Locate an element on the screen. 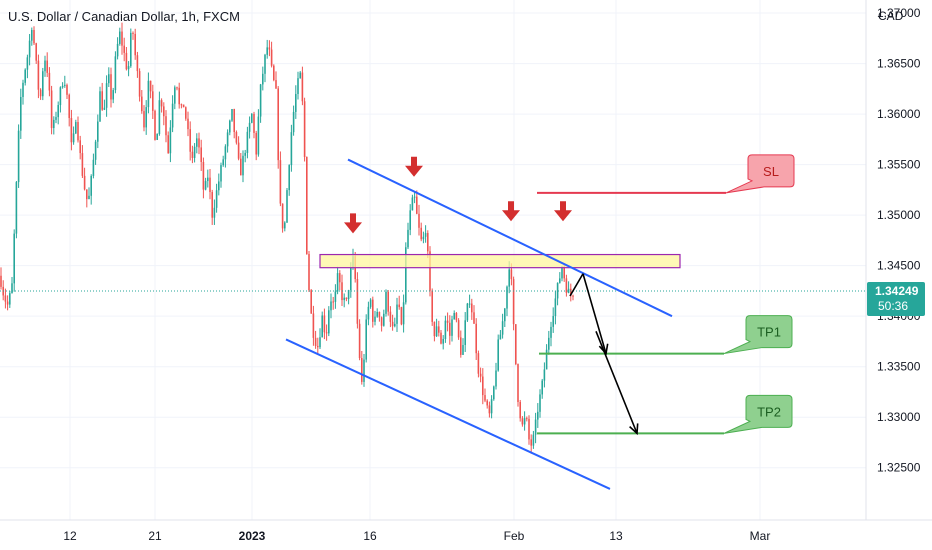  tp2-callout is located at coordinates (758, 414).